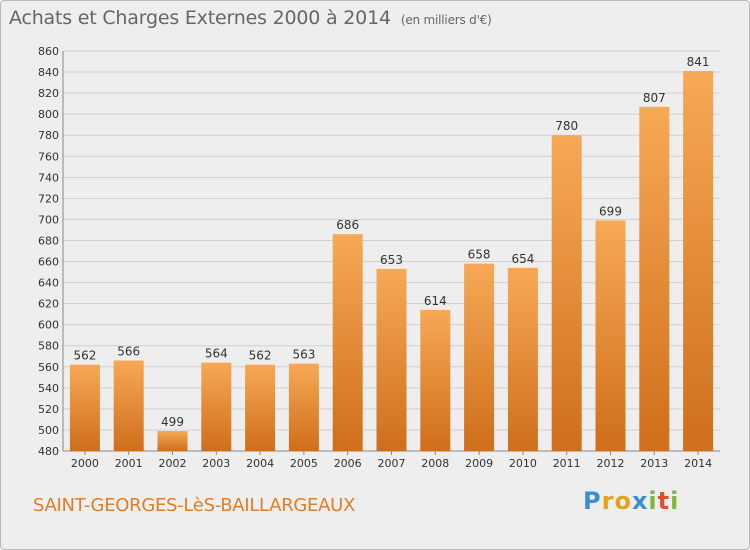 This screenshot has height=550, width=750. What do you see at coordinates (129, 463) in the screenshot?
I see `x-tick-label: 2001` at bounding box center [129, 463].